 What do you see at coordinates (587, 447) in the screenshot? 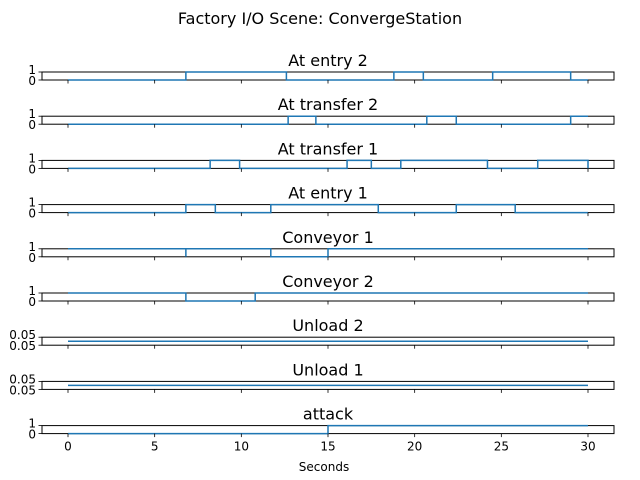
I see `x-tick-label: 30` at bounding box center [587, 447].